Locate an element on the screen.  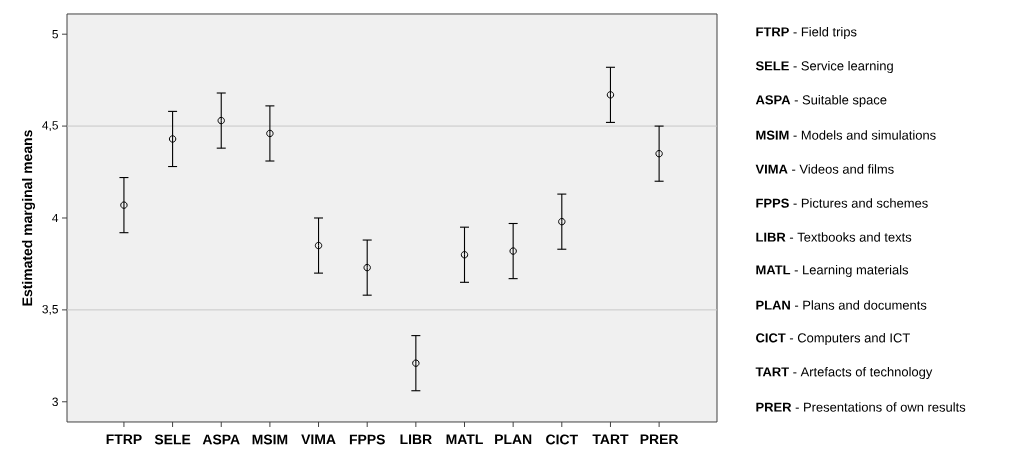
x-tick-label: ASPA is located at coordinates (221, 439).